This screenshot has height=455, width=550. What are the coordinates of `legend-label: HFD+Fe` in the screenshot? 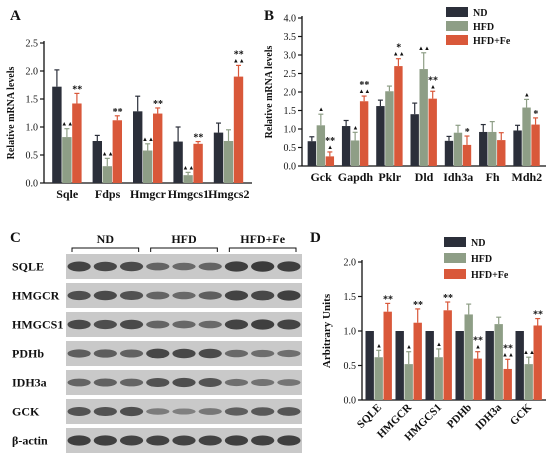 It's located at (490, 275).